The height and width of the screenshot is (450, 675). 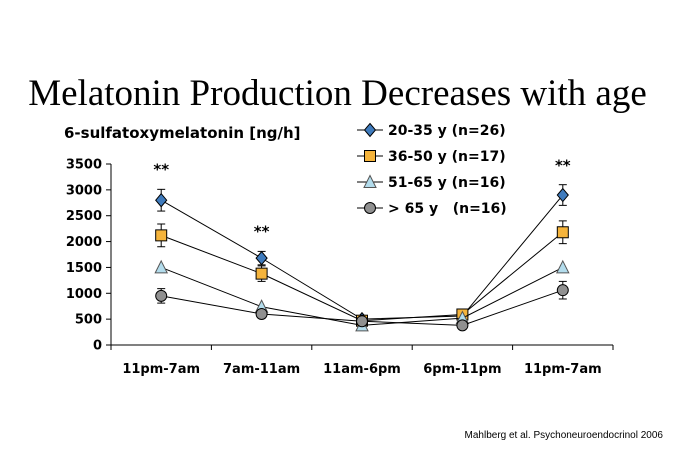 What do you see at coordinates (337, 93) in the screenshot?
I see `slide-title: Melatonin Production Decreases with age` at bounding box center [337, 93].